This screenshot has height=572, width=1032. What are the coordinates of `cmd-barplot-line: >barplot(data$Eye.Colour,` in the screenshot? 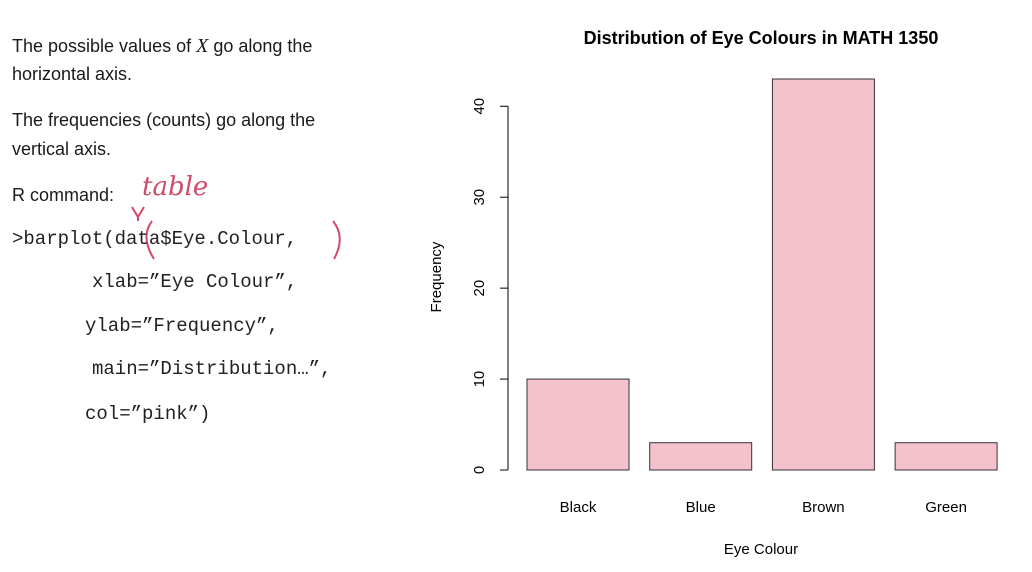 It's located at (155, 239).